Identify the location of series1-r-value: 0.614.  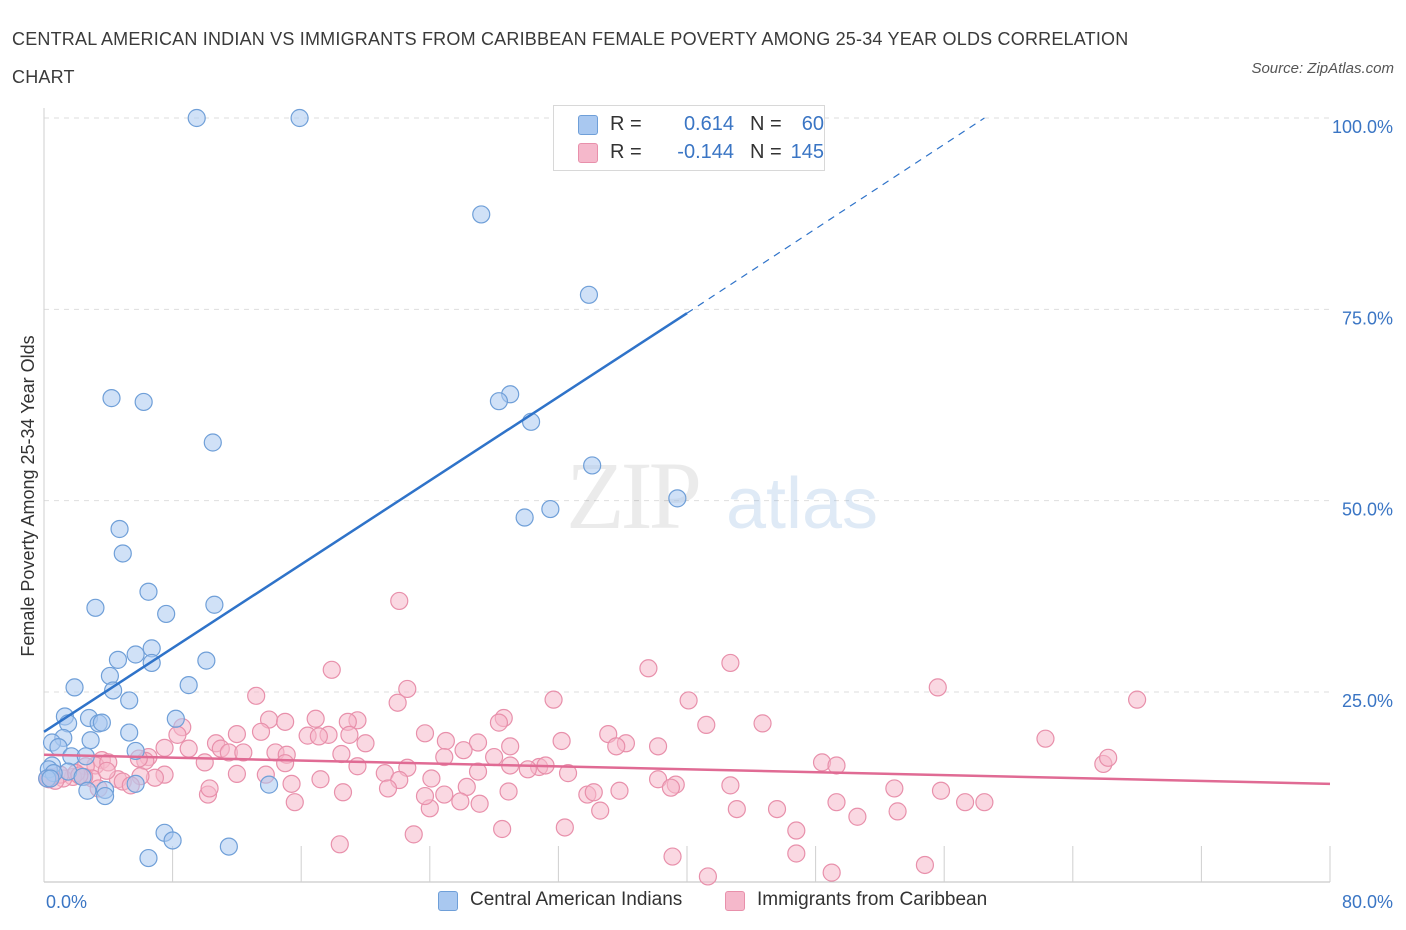
(708, 124).